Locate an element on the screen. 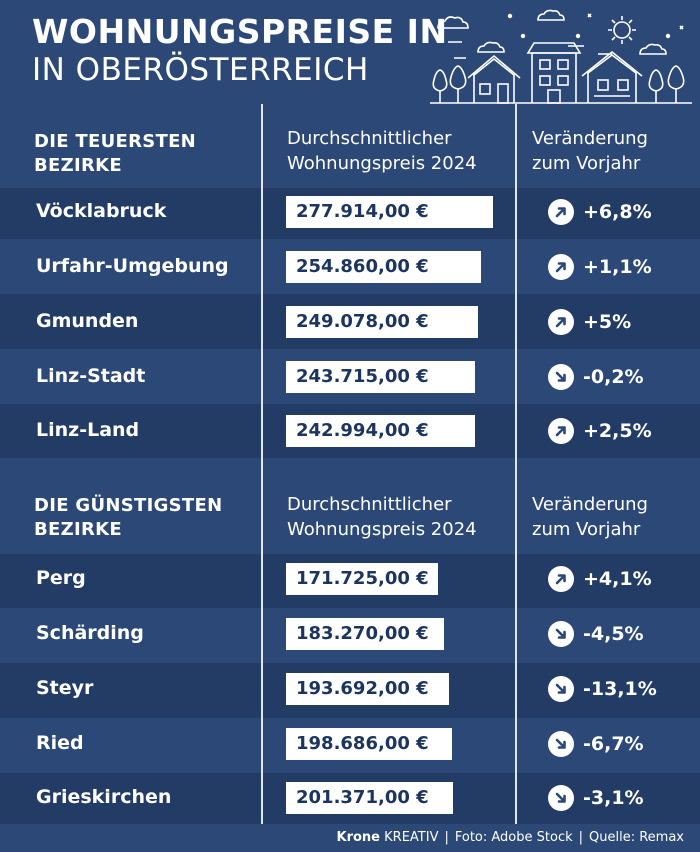 Image resolution: width=700 pixels, height=852 pixels. district-name: Linz-Land is located at coordinates (88, 430).